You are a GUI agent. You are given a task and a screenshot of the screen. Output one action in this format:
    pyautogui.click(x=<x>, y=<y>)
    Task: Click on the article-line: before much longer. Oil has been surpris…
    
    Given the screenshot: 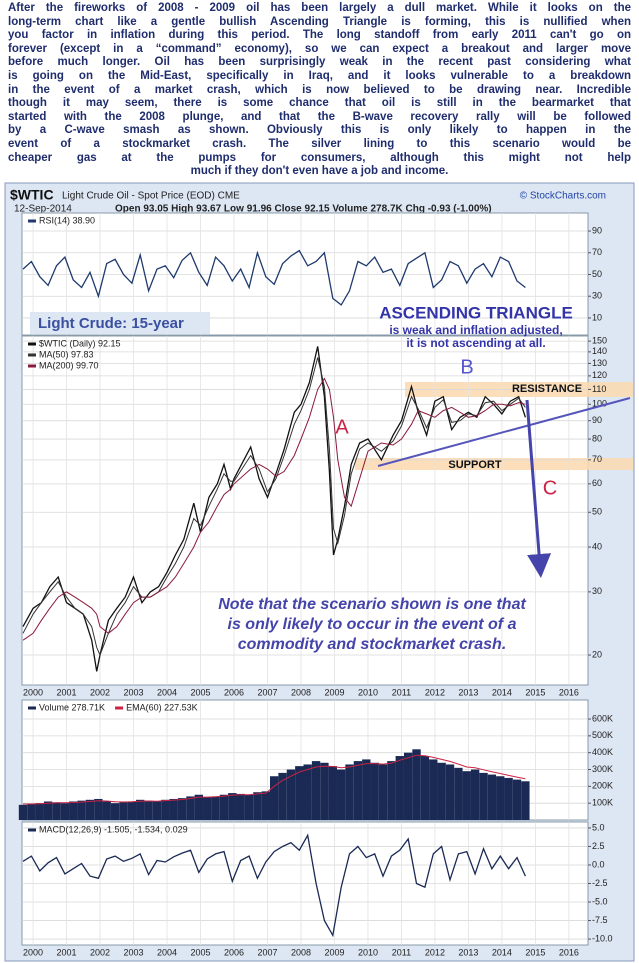 What is the action you would take?
    pyautogui.click(x=319, y=62)
    